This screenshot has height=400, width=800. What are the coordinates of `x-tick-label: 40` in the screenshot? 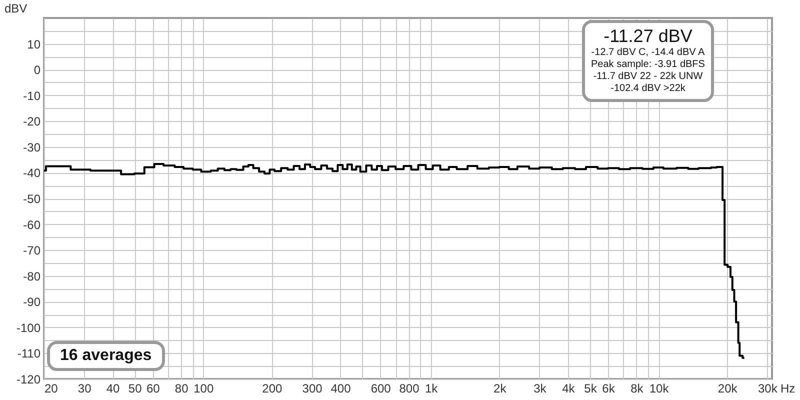 It's located at (113, 389).